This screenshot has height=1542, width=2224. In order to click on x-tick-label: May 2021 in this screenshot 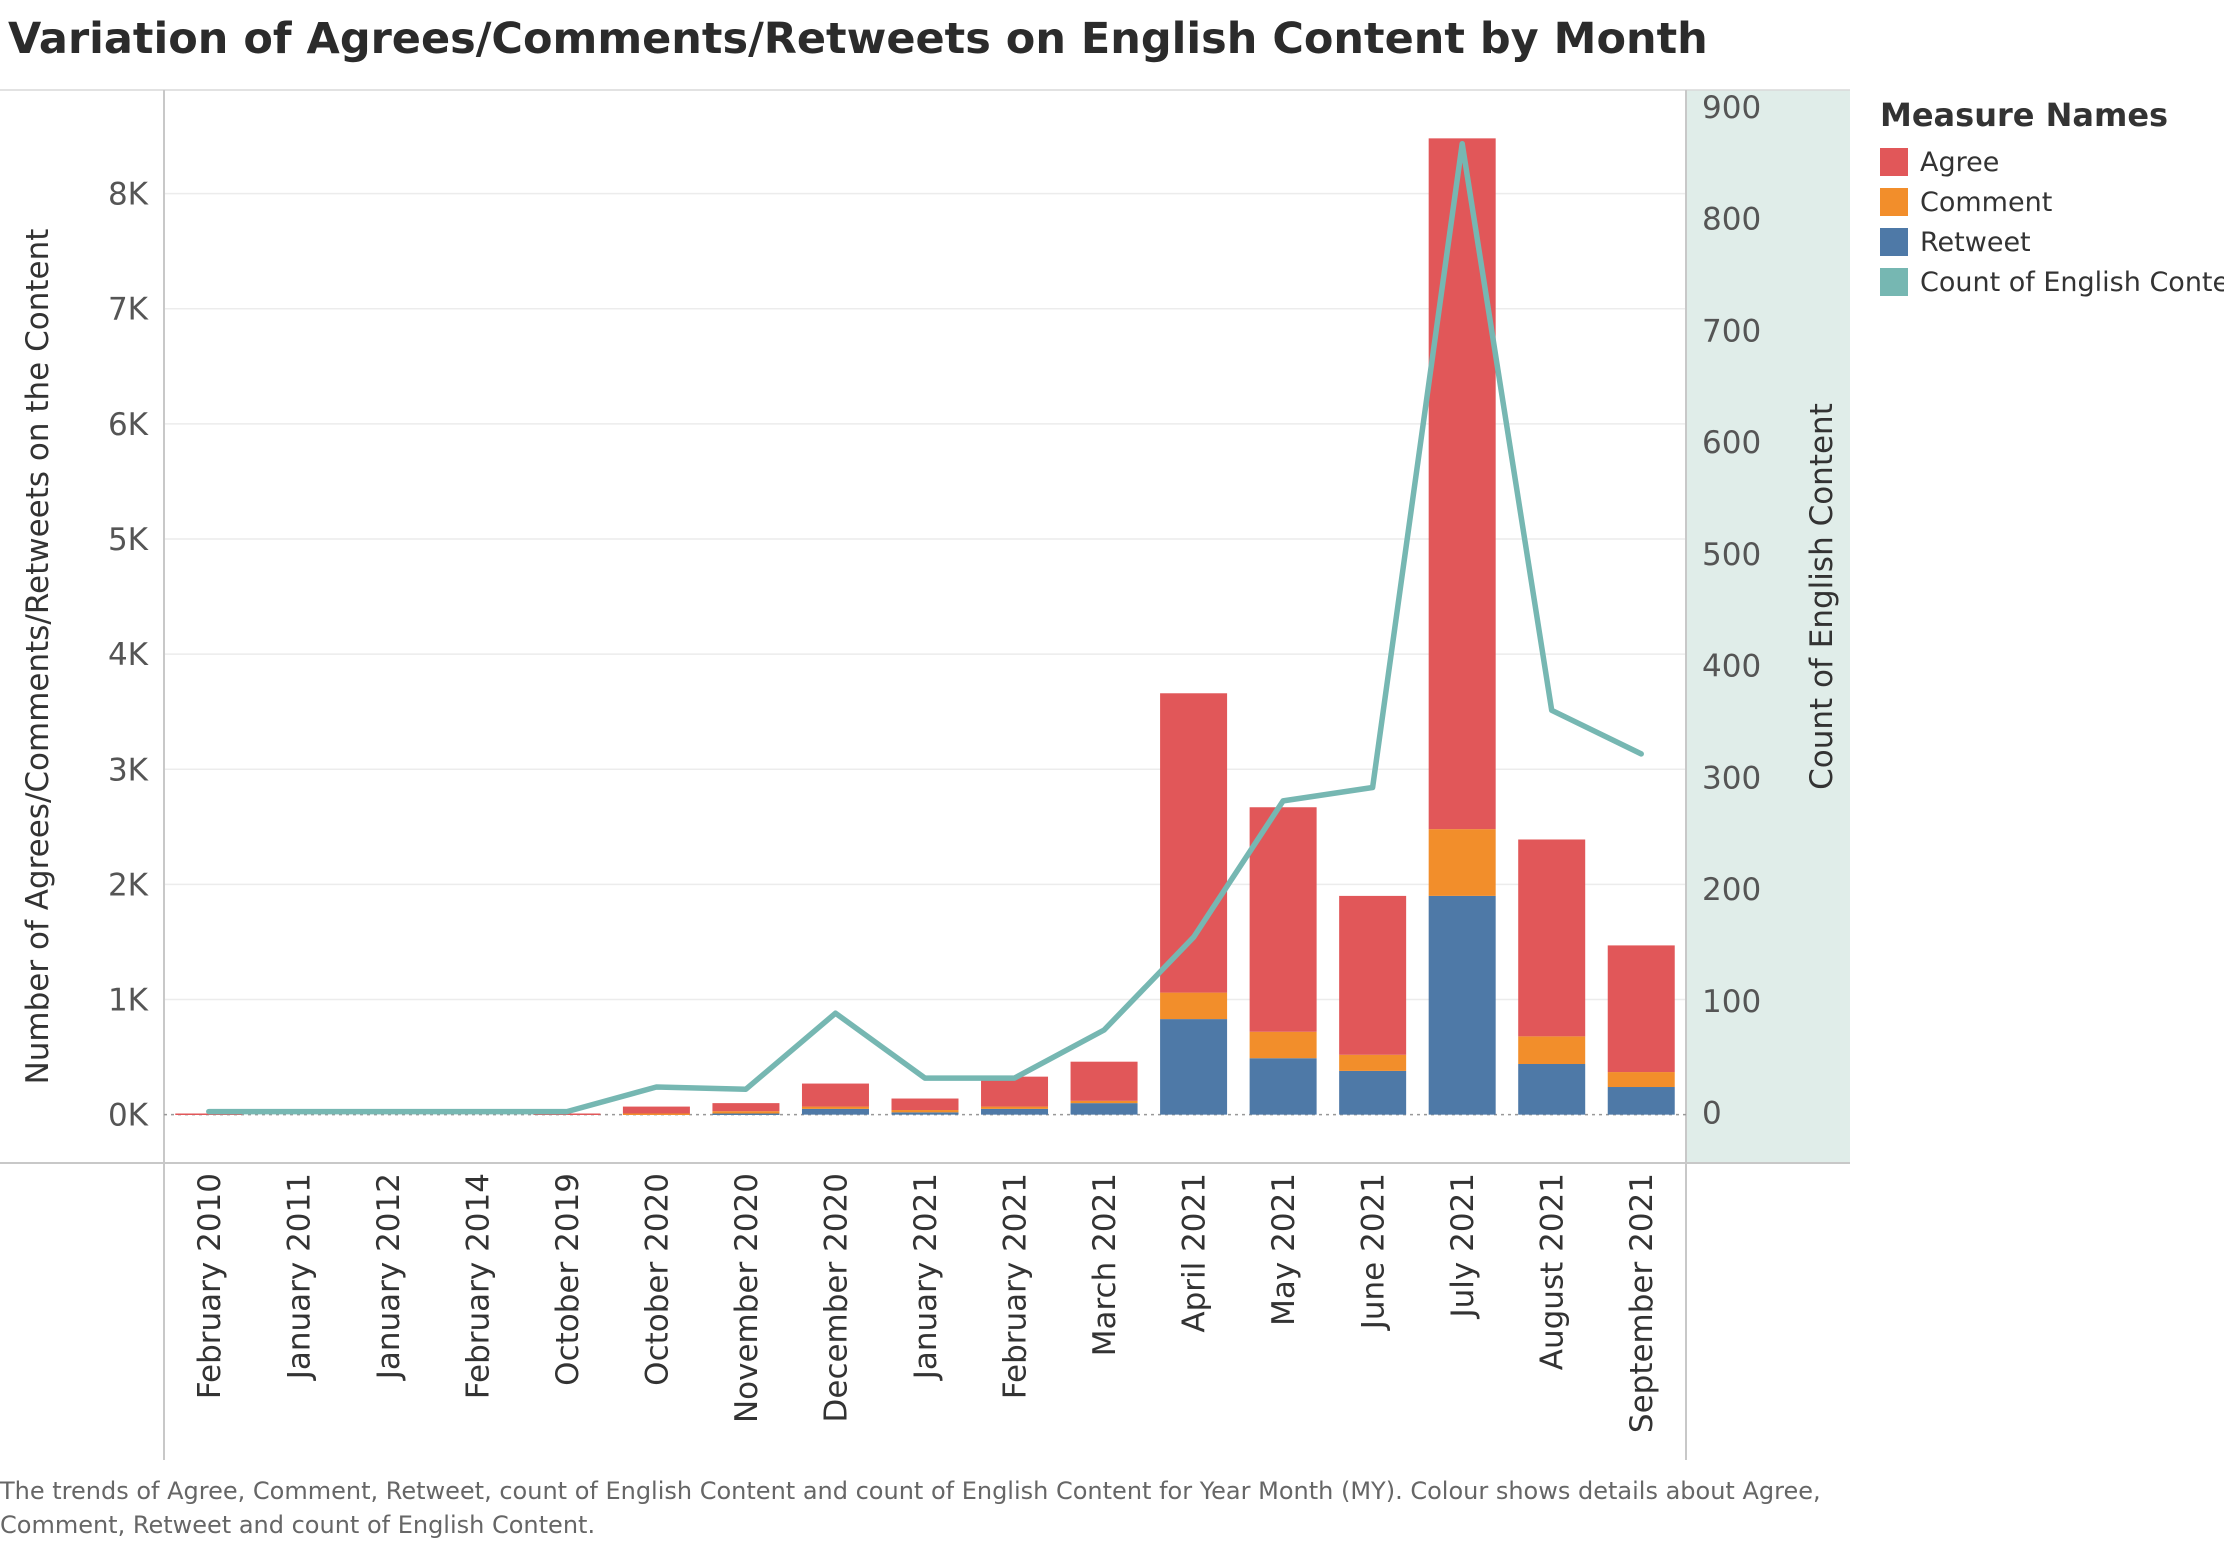, I will do `click(1284, 1249)`.